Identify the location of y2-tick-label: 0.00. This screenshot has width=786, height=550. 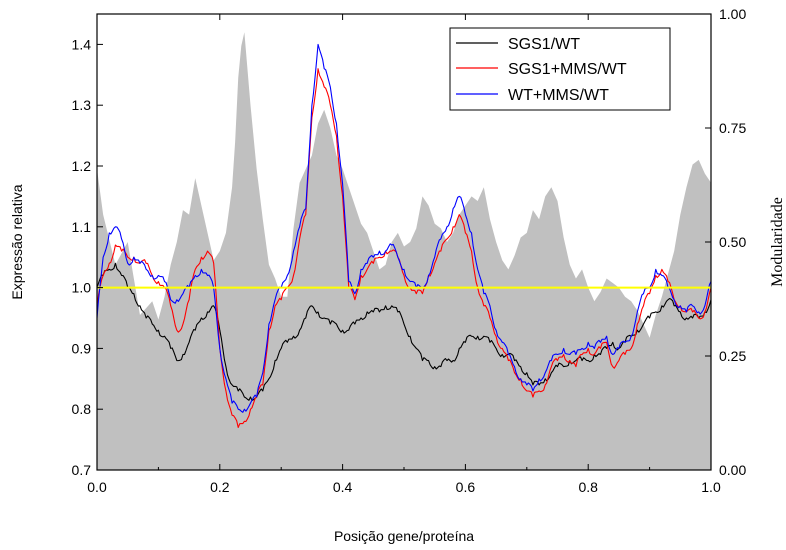
(732, 470).